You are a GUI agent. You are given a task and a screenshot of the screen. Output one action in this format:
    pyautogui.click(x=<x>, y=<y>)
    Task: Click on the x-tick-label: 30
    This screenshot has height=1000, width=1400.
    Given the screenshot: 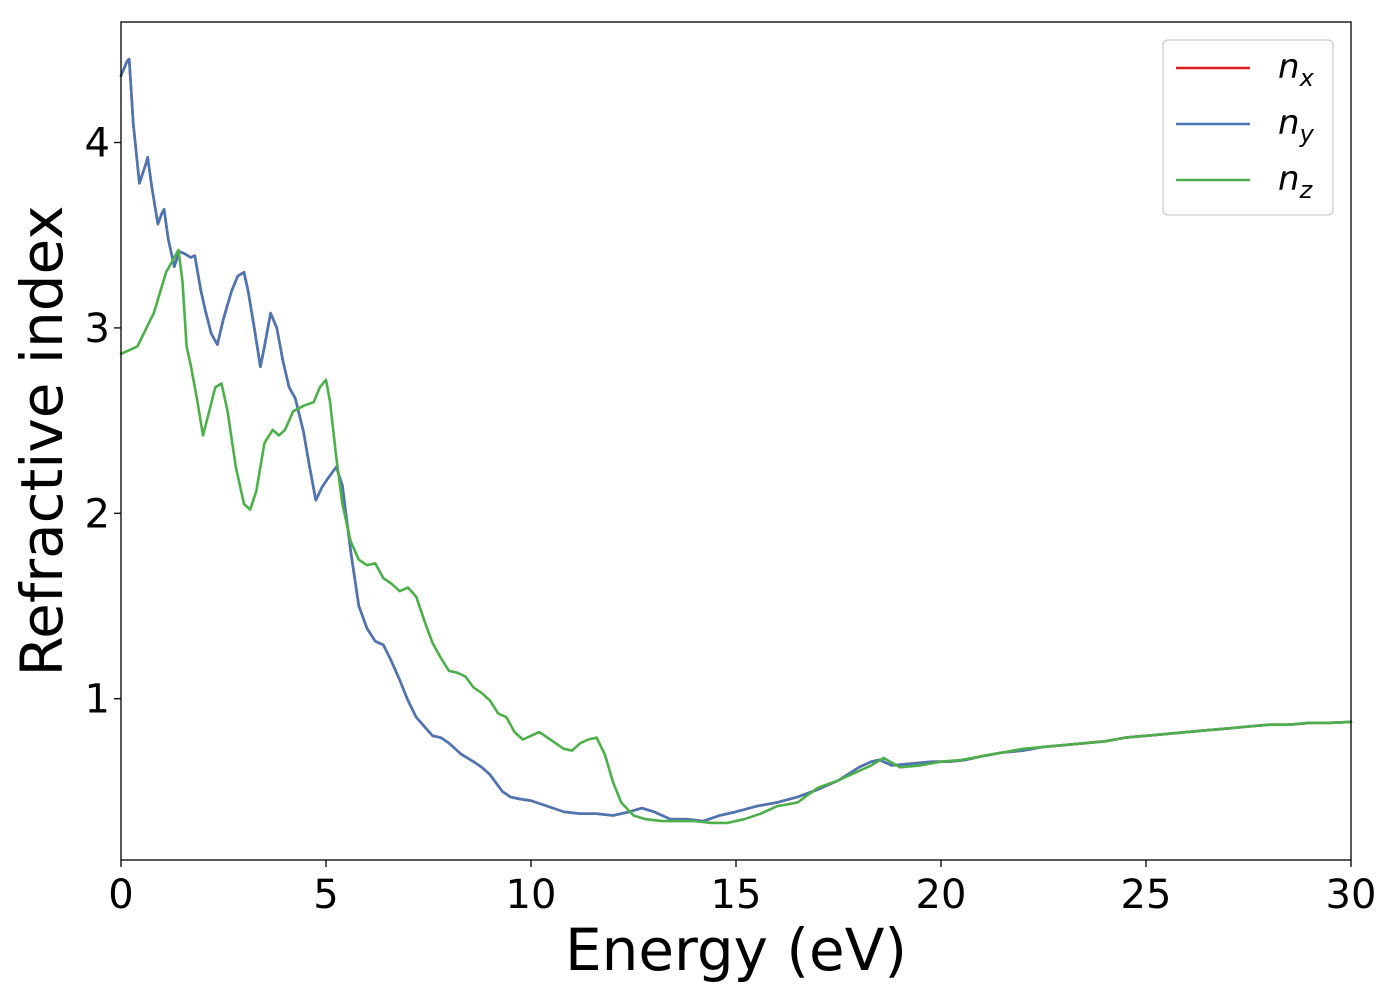 What is the action you would take?
    pyautogui.click(x=1351, y=895)
    